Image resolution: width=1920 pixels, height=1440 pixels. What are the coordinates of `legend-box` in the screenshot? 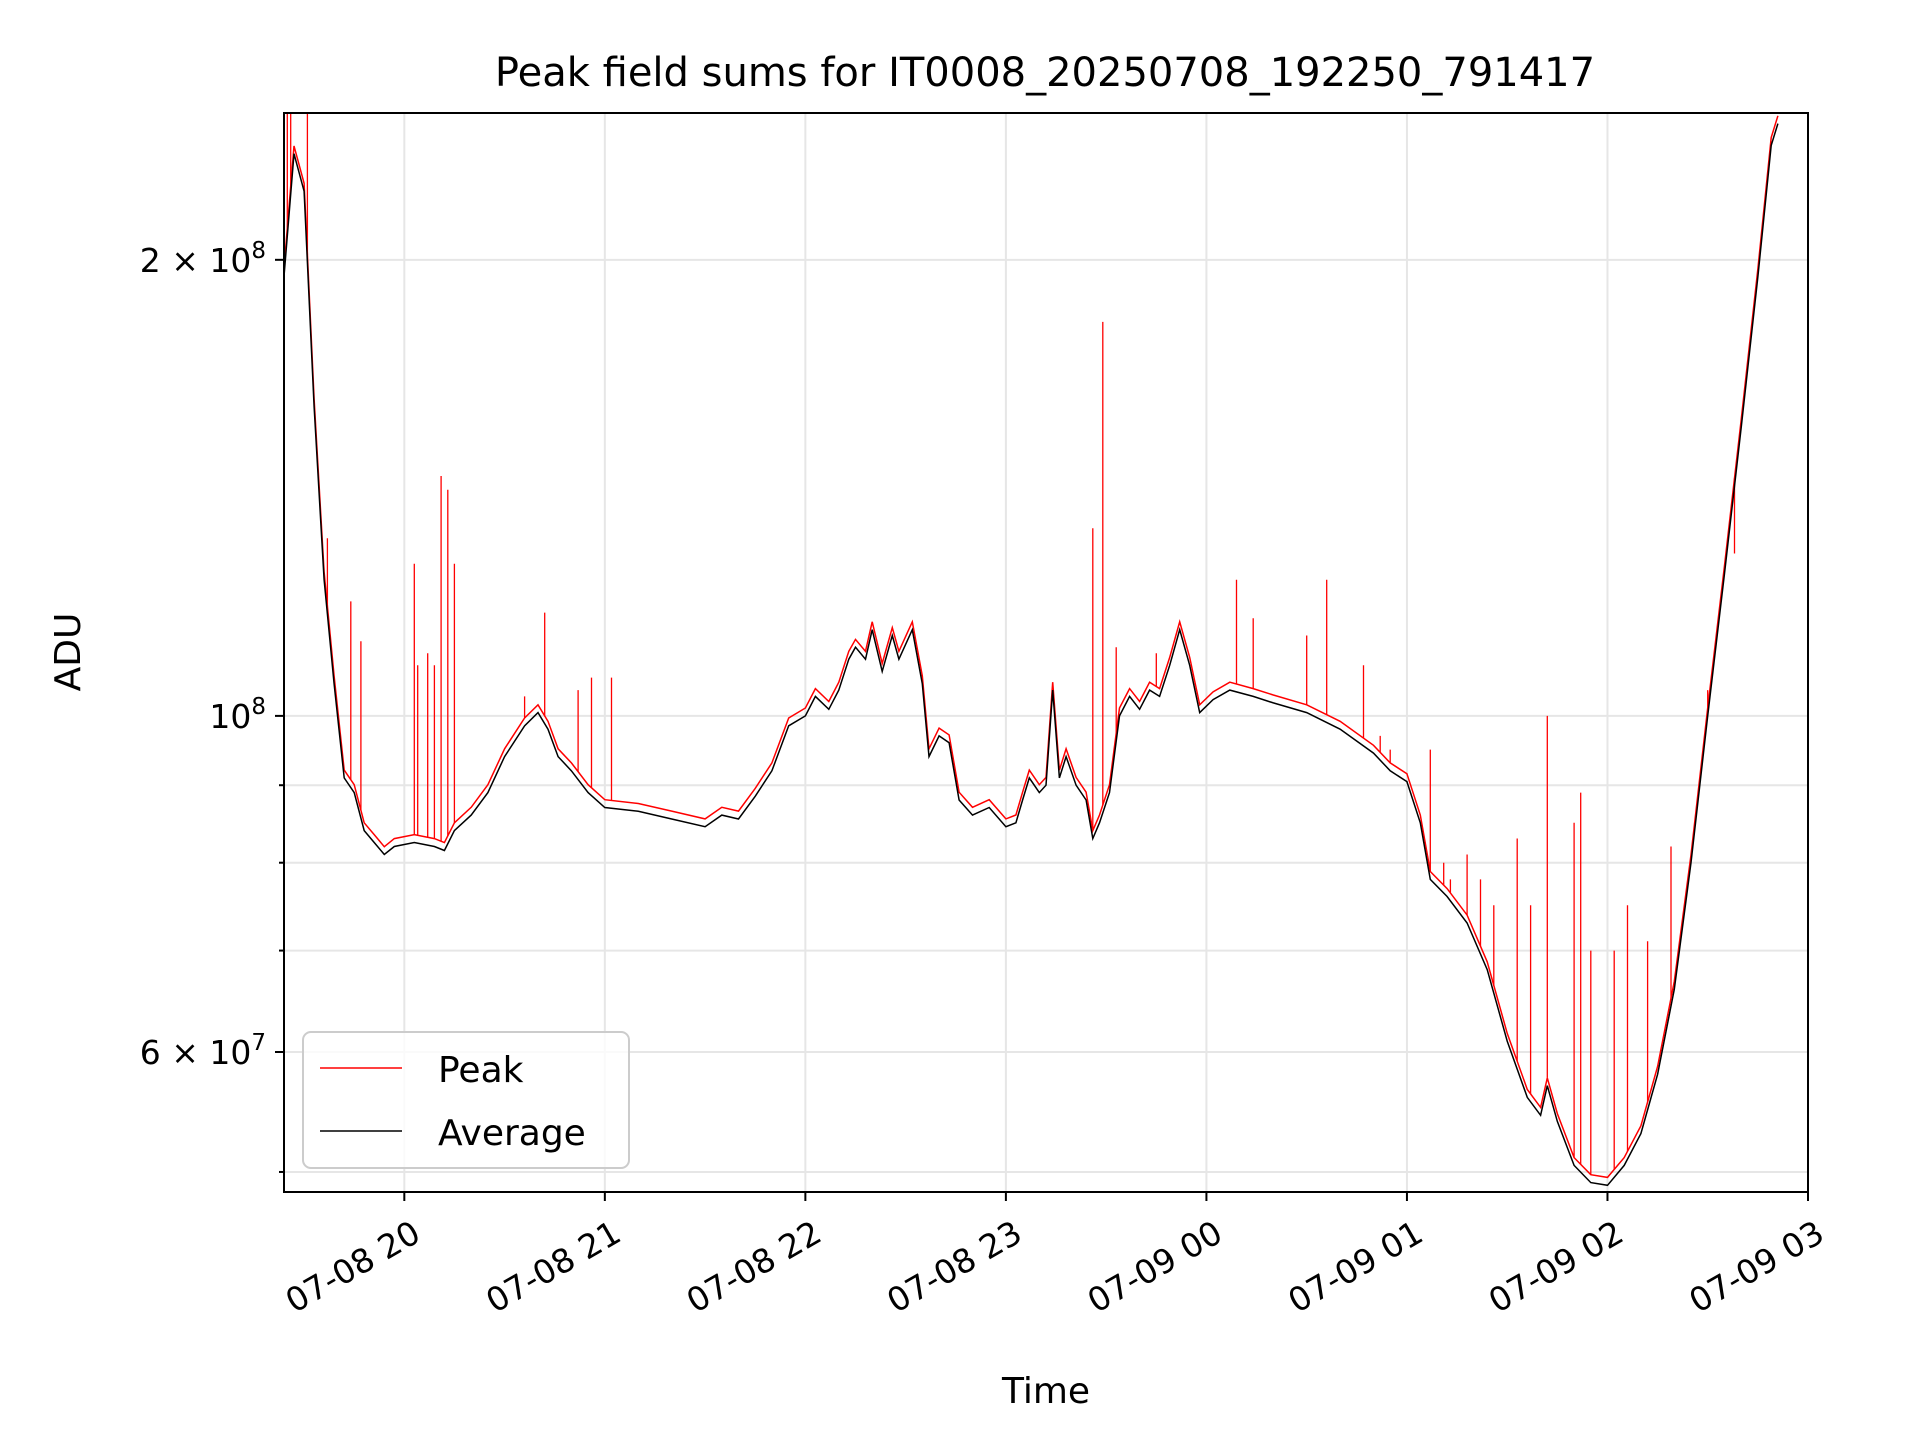 It's located at (466, 1100).